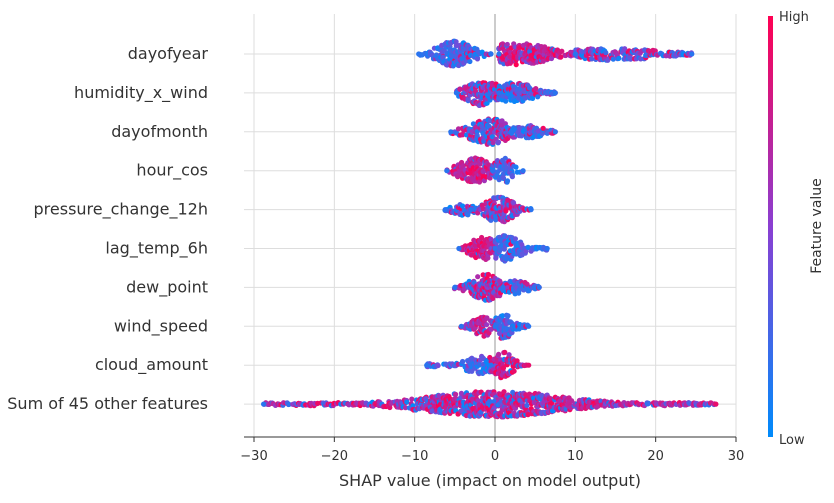 The height and width of the screenshot is (503, 834). I want to click on colorbar-high-label: High, so click(794, 17).